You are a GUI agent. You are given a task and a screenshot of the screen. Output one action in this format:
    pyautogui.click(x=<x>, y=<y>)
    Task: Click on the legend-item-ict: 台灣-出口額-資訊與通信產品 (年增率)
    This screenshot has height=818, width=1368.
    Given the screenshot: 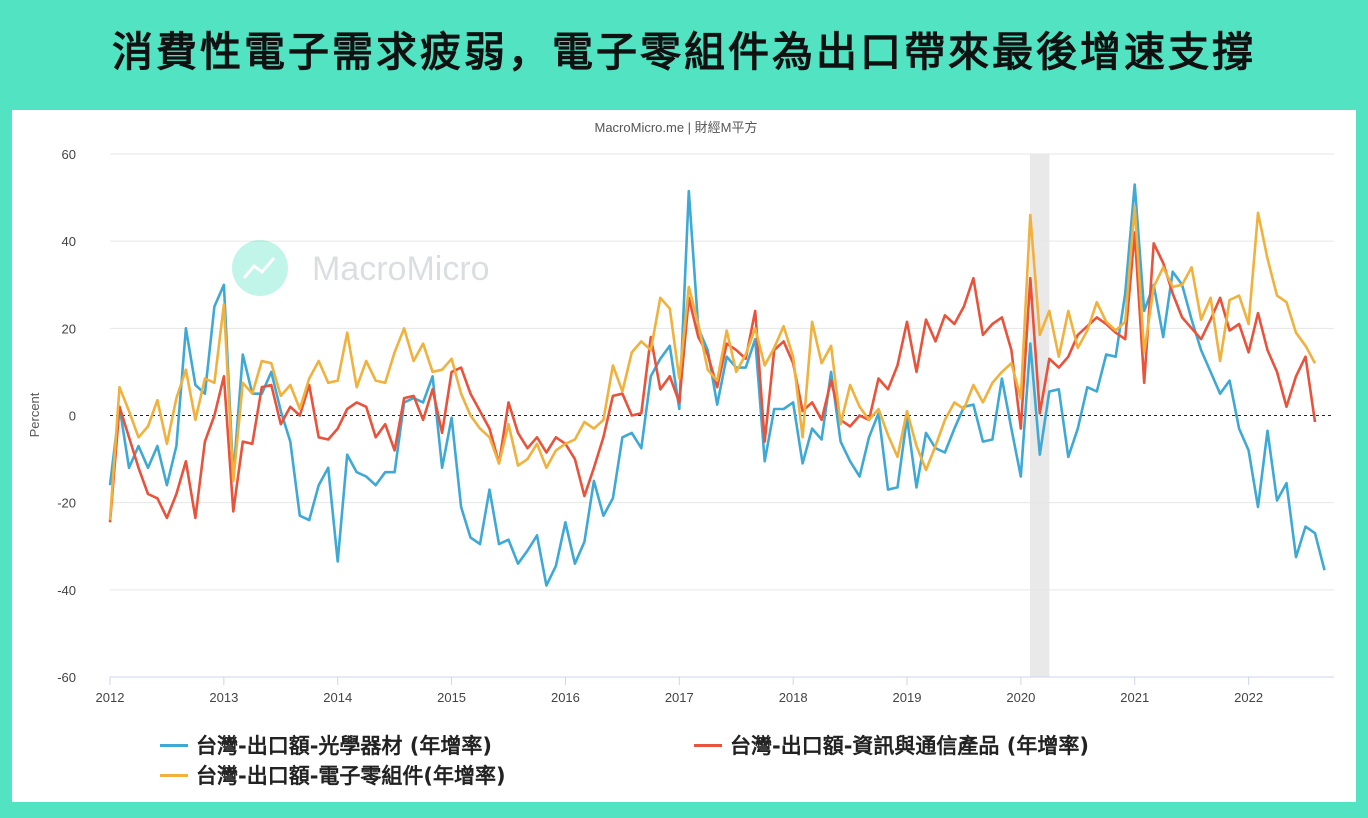 What is the action you would take?
    pyautogui.click(x=891, y=745)
    